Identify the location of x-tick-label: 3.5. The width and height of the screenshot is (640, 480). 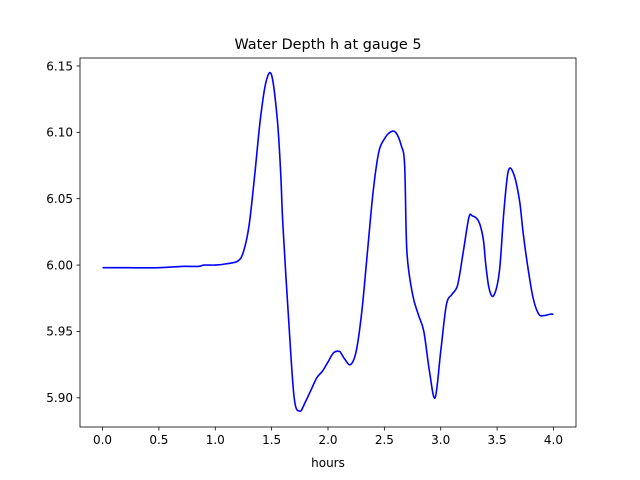
(497, 440).